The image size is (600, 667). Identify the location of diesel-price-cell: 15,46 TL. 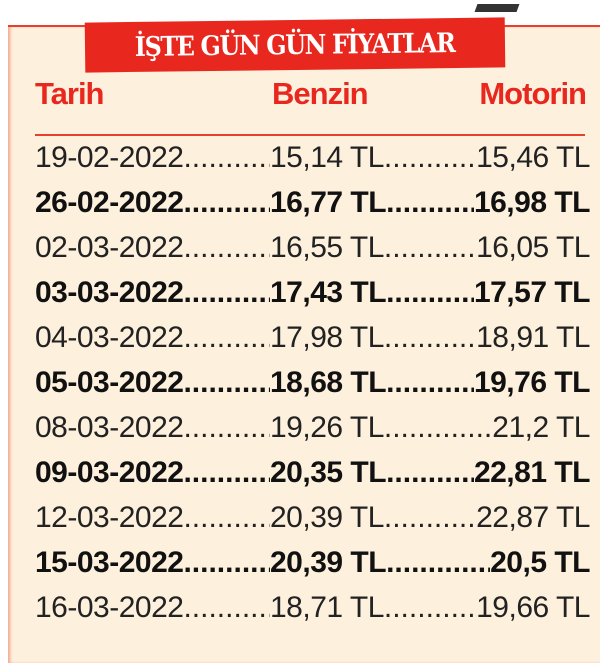
(533, 157).